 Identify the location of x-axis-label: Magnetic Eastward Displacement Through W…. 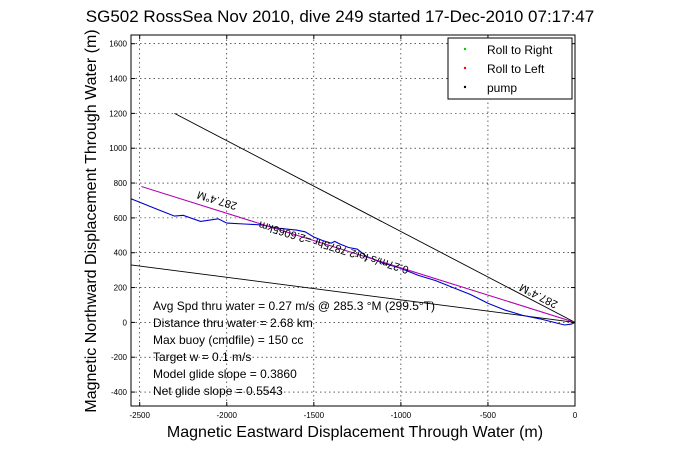
(355, 432).